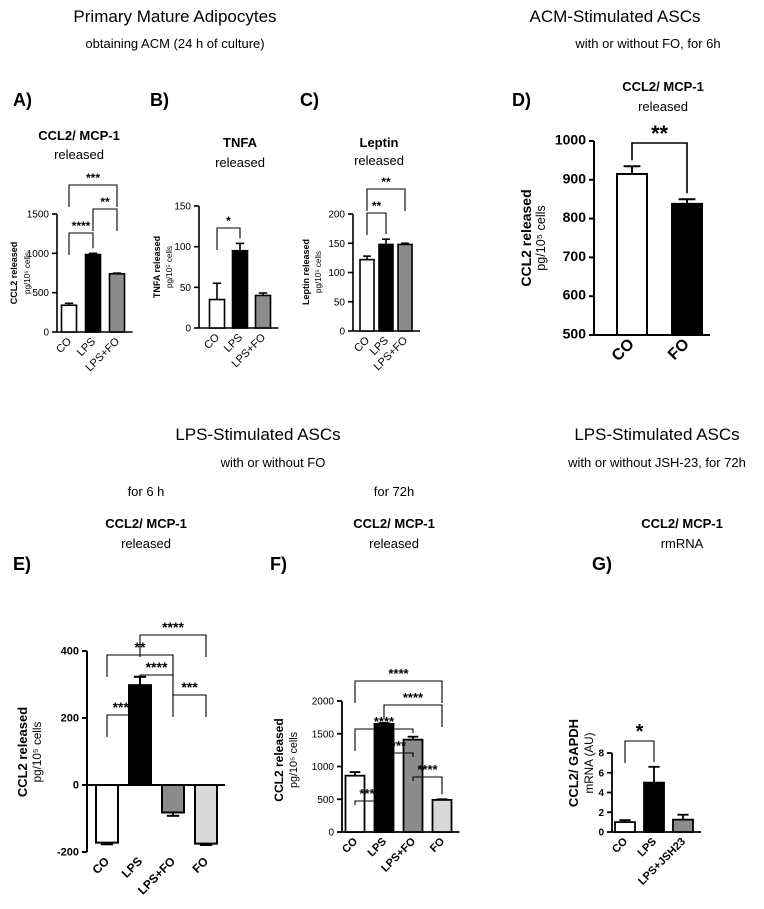  What do you see at coordinates (38, 254) in the screenshot?
I see `y-tick-label: 1000` at bounding box center [38, 254].